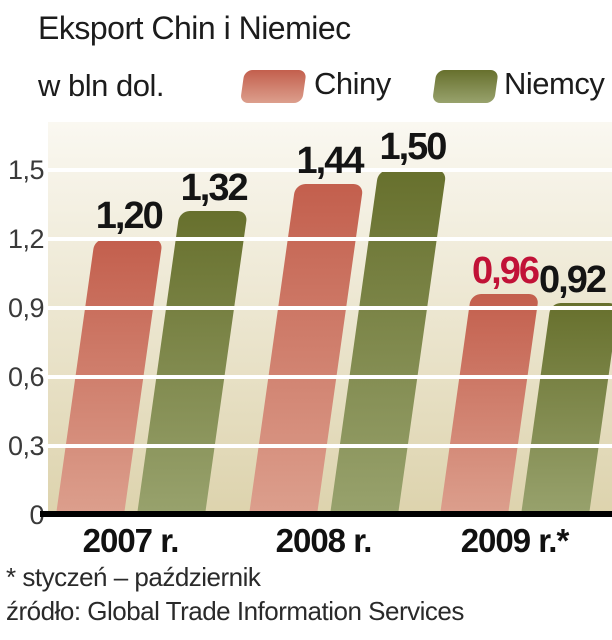 This screenshot has width=612, height=640. Describe the element at coordinates (214, 188) in the screenshot. I see `value-label-niemcy-2007: 1,32` at that location.